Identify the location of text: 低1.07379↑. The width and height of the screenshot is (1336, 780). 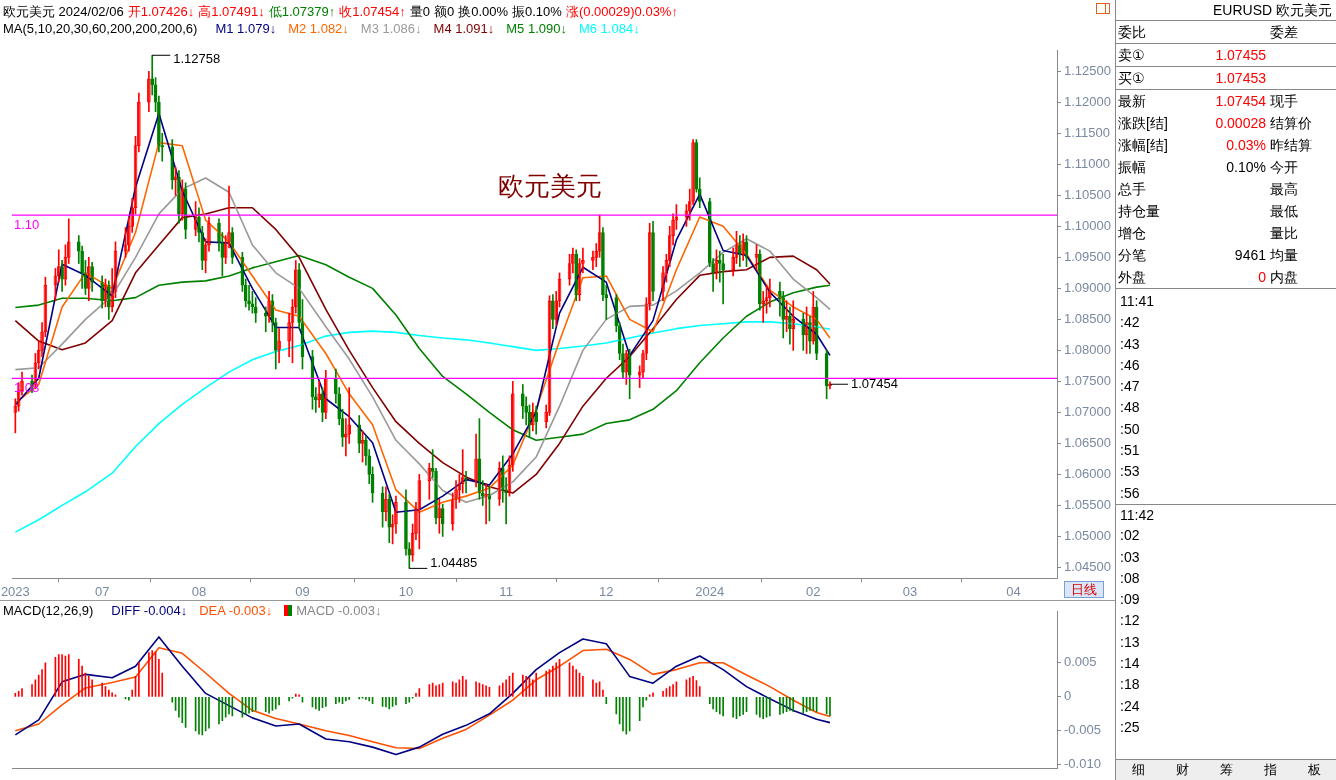
(302, 12).